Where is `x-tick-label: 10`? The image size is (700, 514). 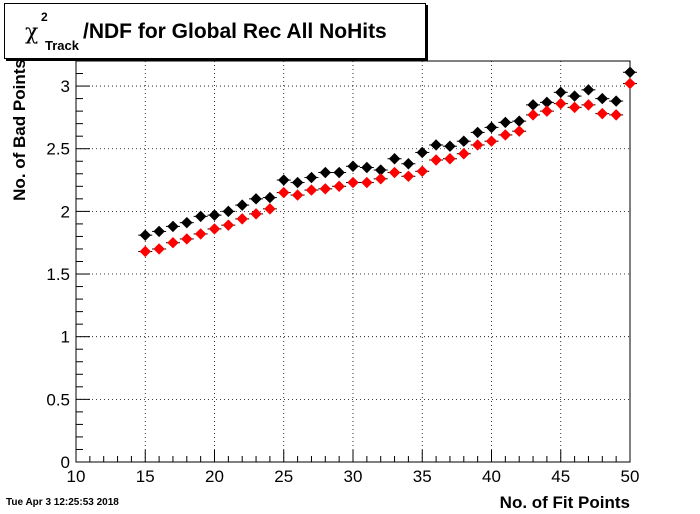
x-tick-label: 10 is located at coordinates (76, 476).